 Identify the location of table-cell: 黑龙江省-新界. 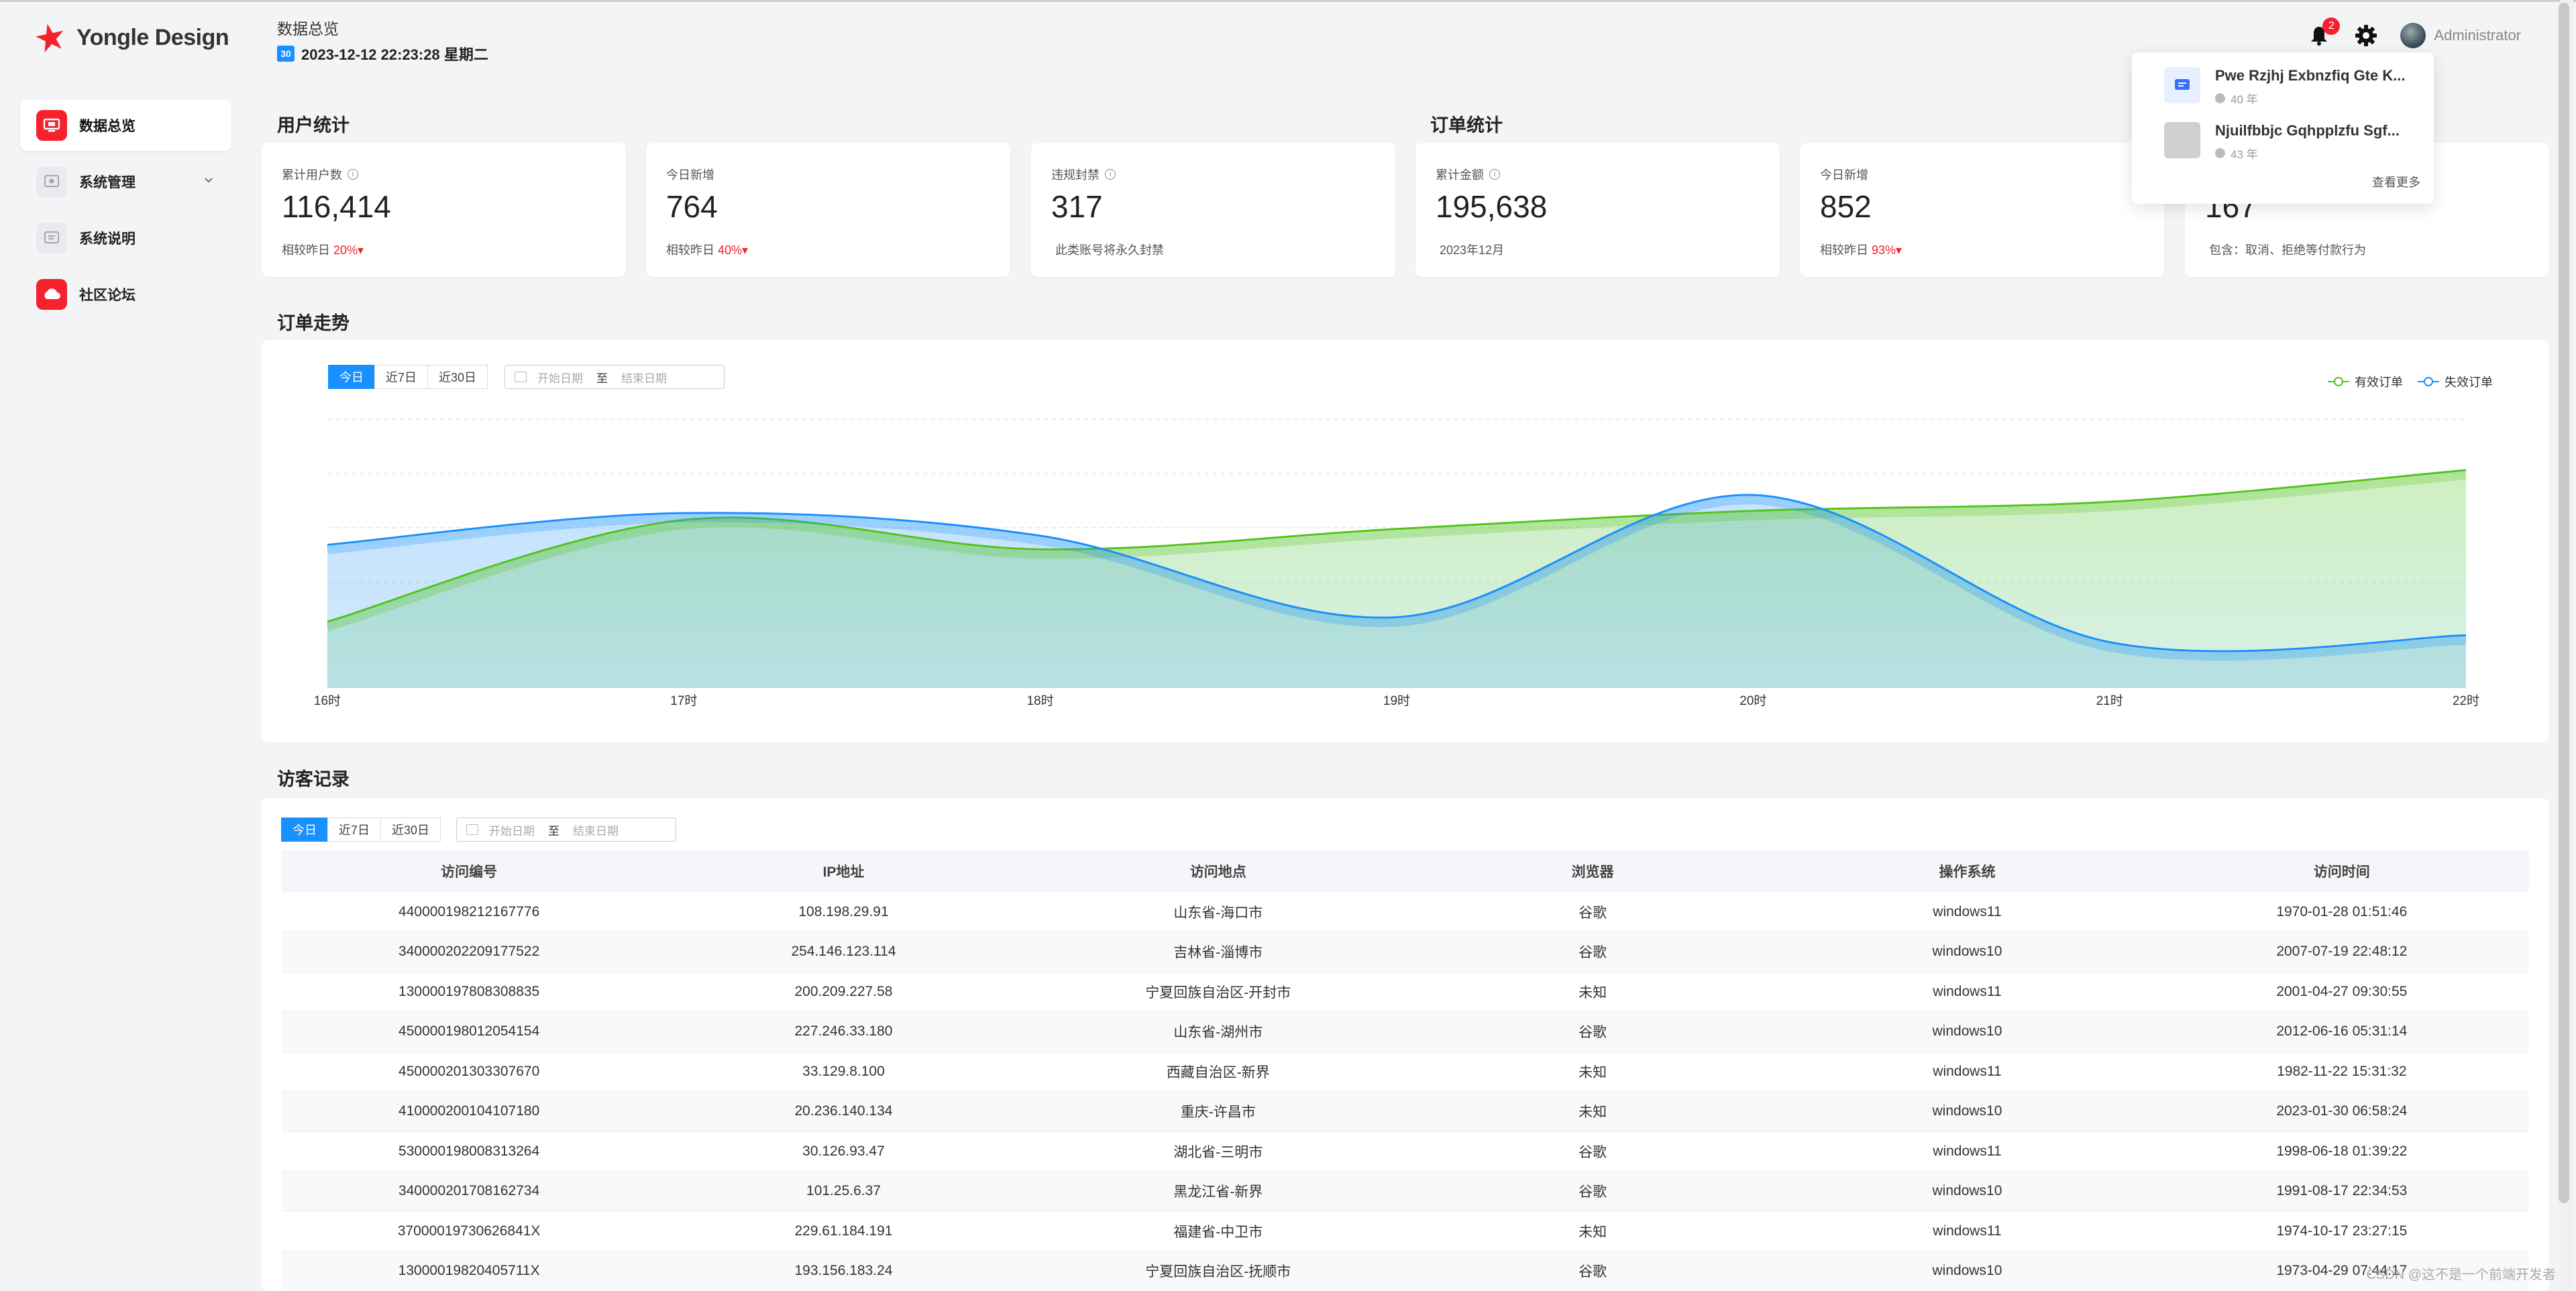
(1217, 1191).